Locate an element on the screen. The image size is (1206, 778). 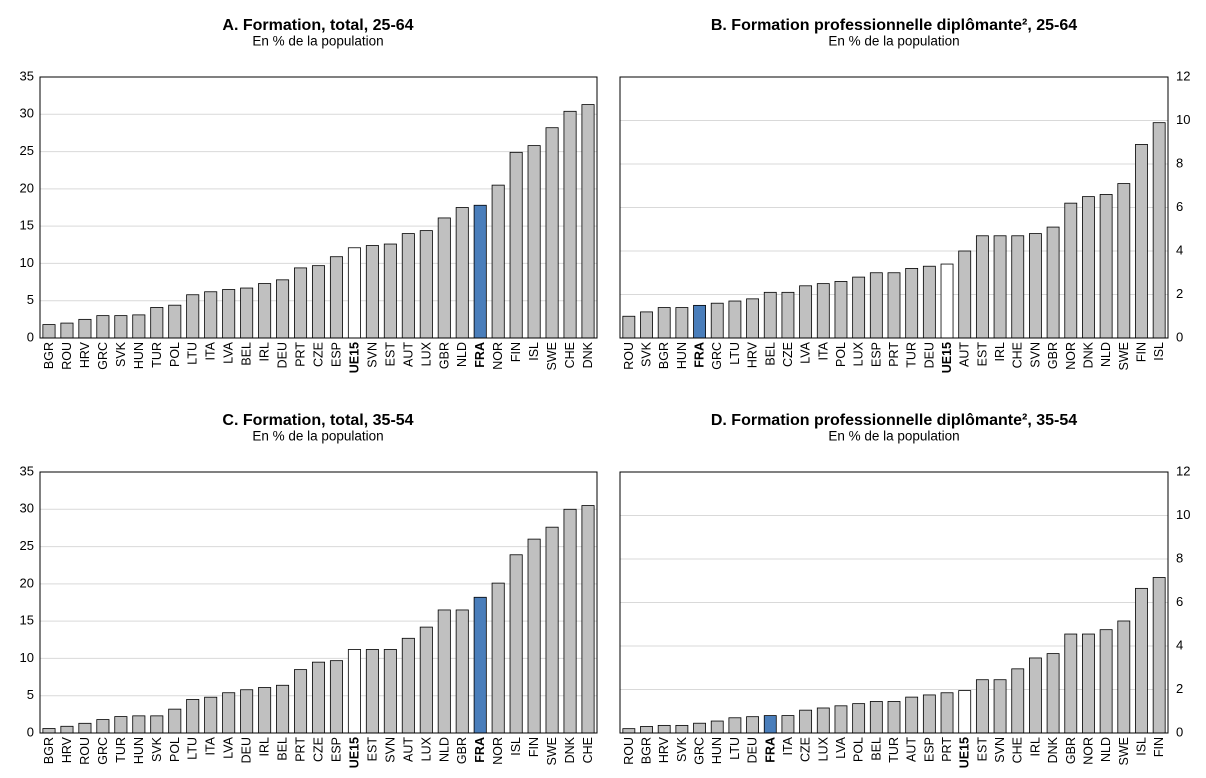
y-tick-label: 30 is located at coordinates (27, 508).